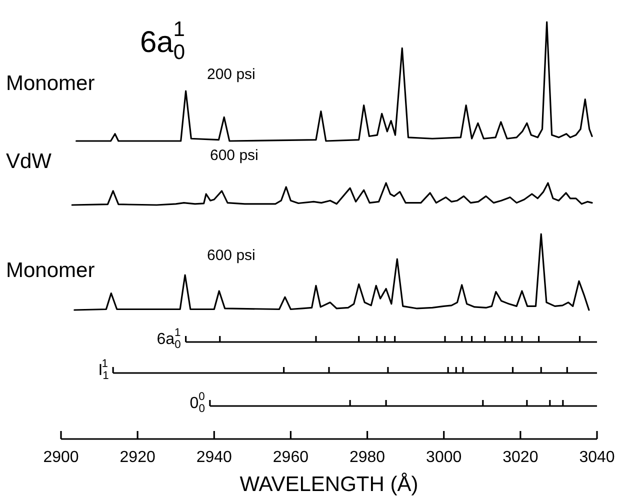  Describe the element at coordinates (50, 270) in the screenshot. I see `series-label: Monomer` at that location.